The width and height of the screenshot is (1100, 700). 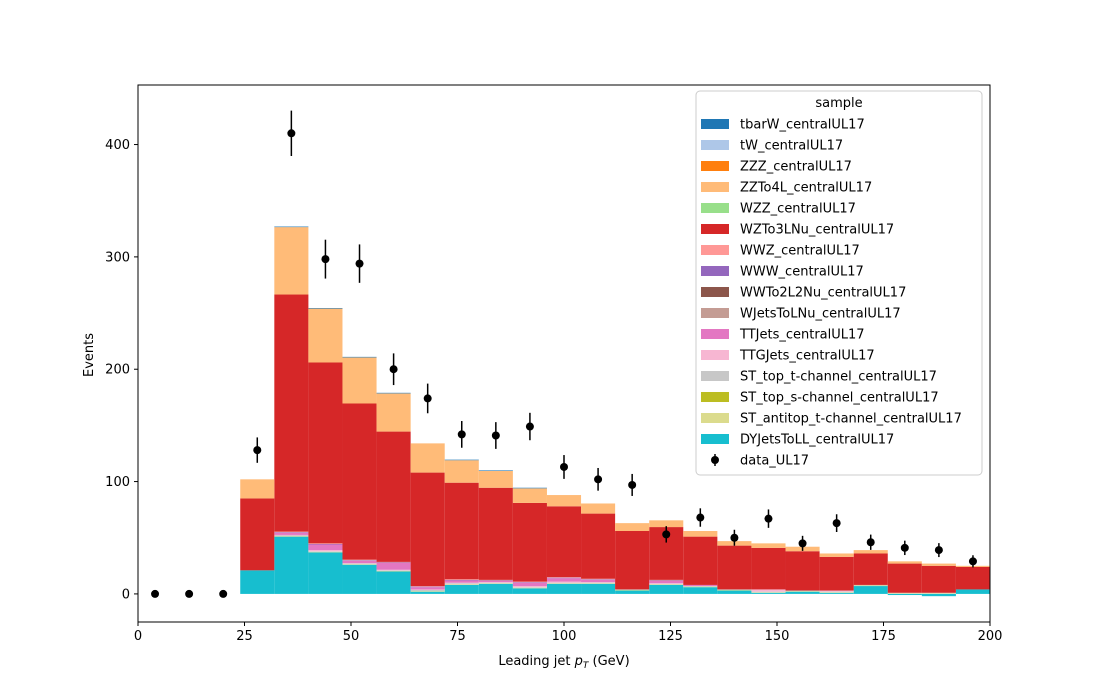 I want to click on legend-frame, so click(x=839, y=283).